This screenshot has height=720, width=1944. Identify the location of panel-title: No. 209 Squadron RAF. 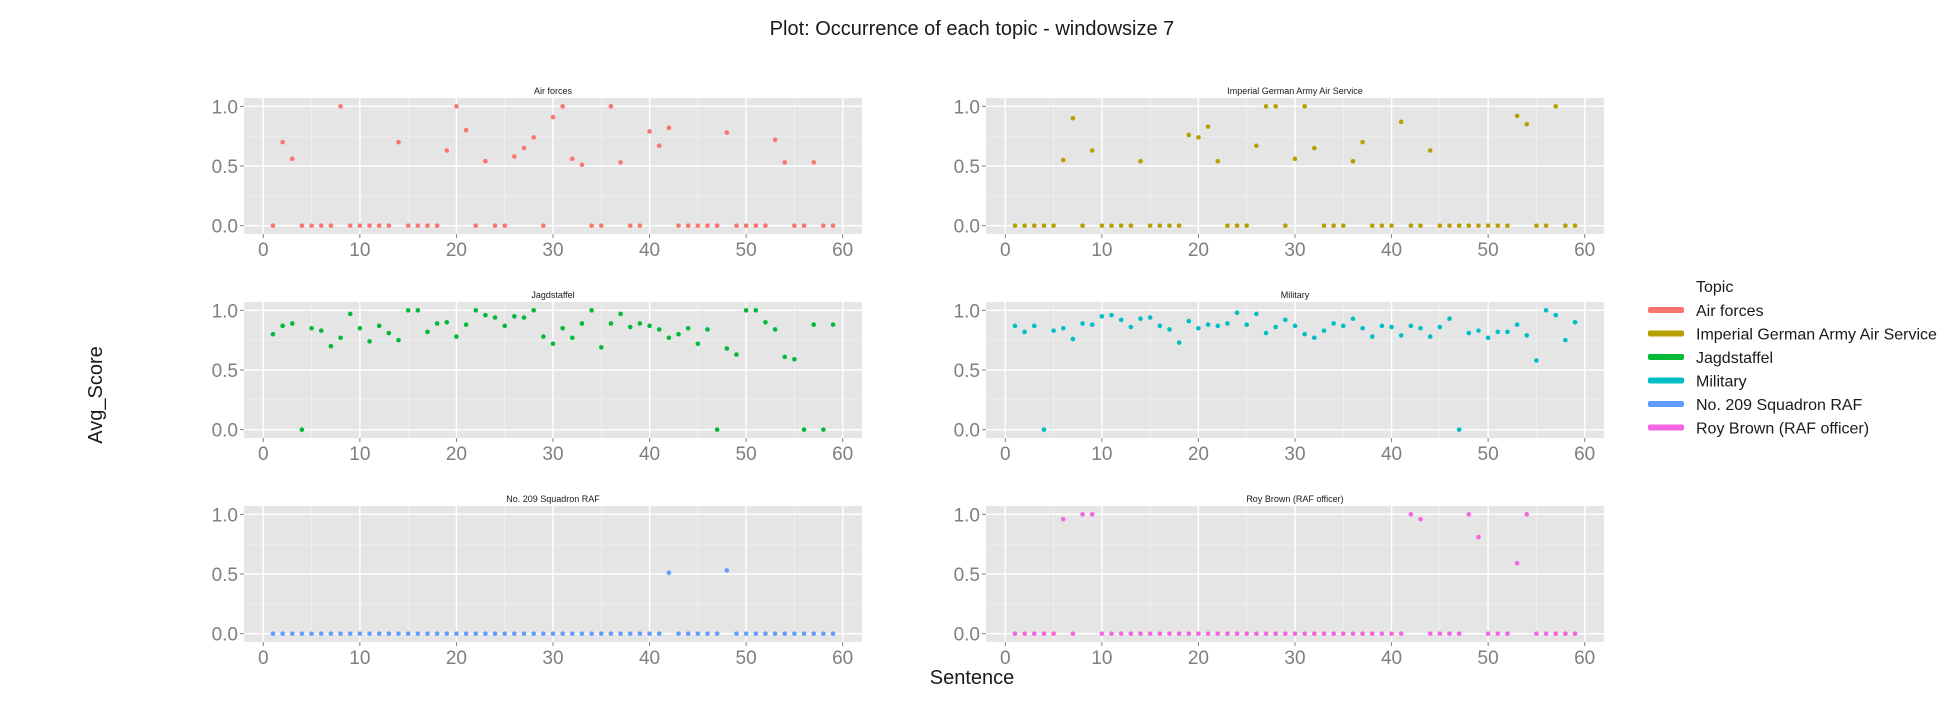
(553, 499).